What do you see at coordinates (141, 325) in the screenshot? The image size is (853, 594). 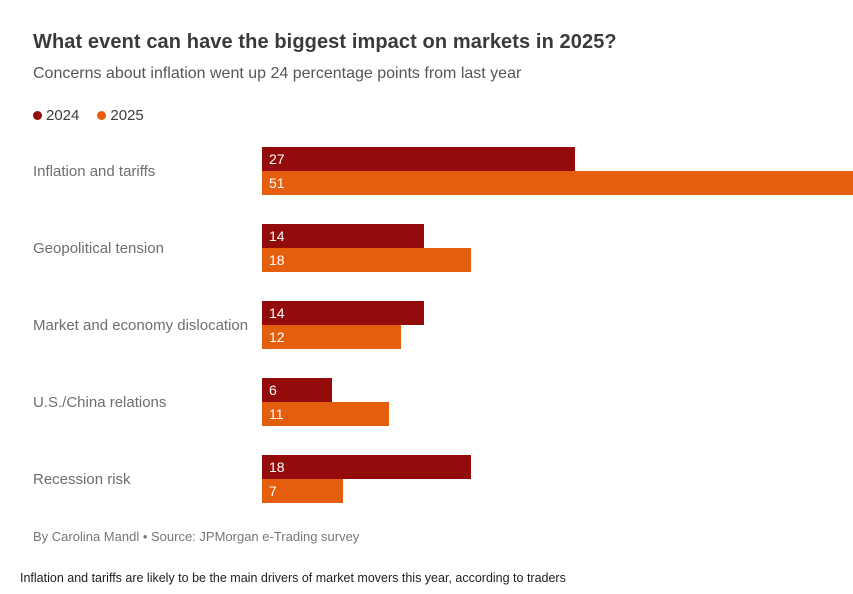 I see `category-label: Market and economy dislocation` at bounding box center [141, 325].